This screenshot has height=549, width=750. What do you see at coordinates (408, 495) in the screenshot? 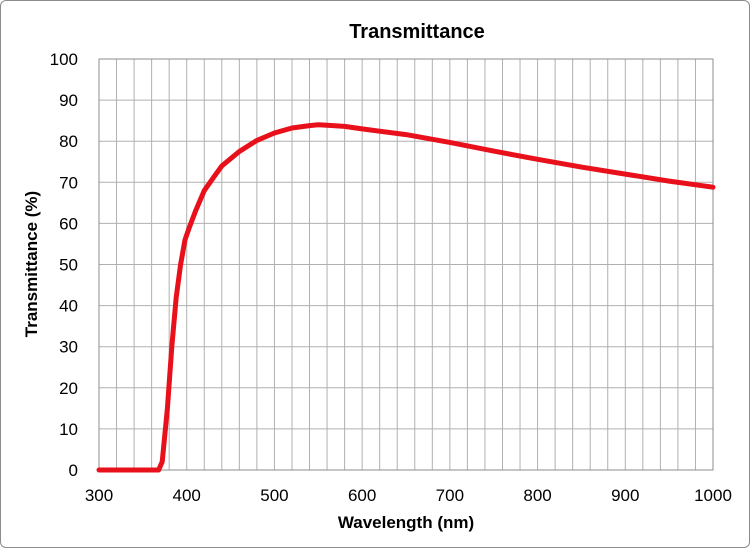
I see `x-tick-labels: 300 400 500 600 700 800 900 1000` at bounding box center [408, 495].